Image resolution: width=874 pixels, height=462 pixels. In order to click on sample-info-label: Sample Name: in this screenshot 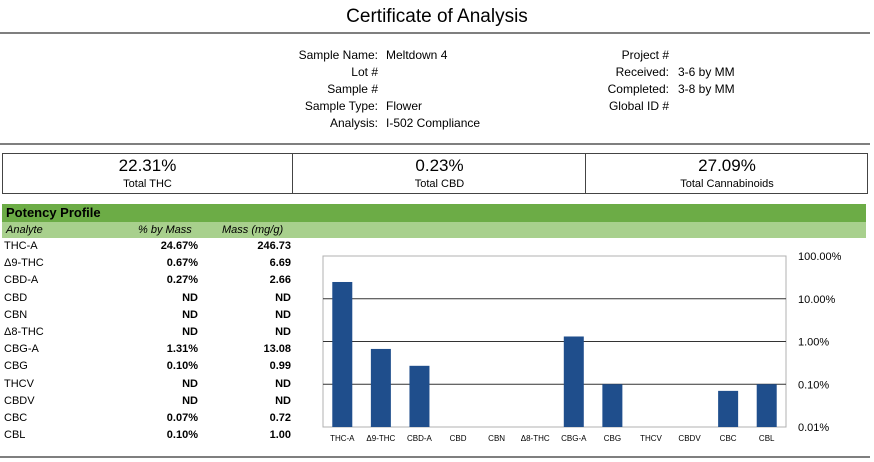, I will do `click(338, 55)`.